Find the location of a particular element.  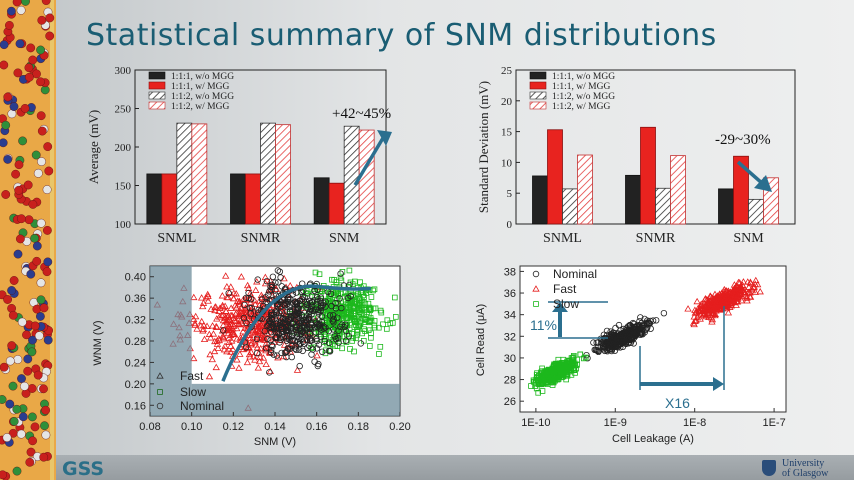

change-annotation: -29~30% is located at coordinates (743, 140).